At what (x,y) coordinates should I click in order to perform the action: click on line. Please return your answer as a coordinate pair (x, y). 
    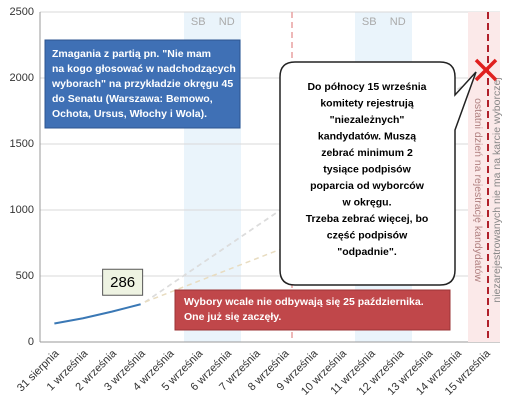
    Looking at the image, I should click on (97, 314).